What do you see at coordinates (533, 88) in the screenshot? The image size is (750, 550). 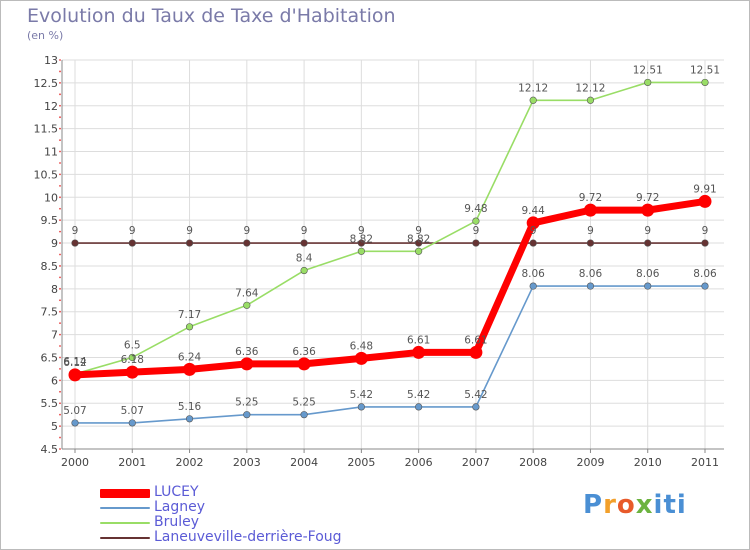 I see `data-label: 12.12` at bounding box center [533, 88].